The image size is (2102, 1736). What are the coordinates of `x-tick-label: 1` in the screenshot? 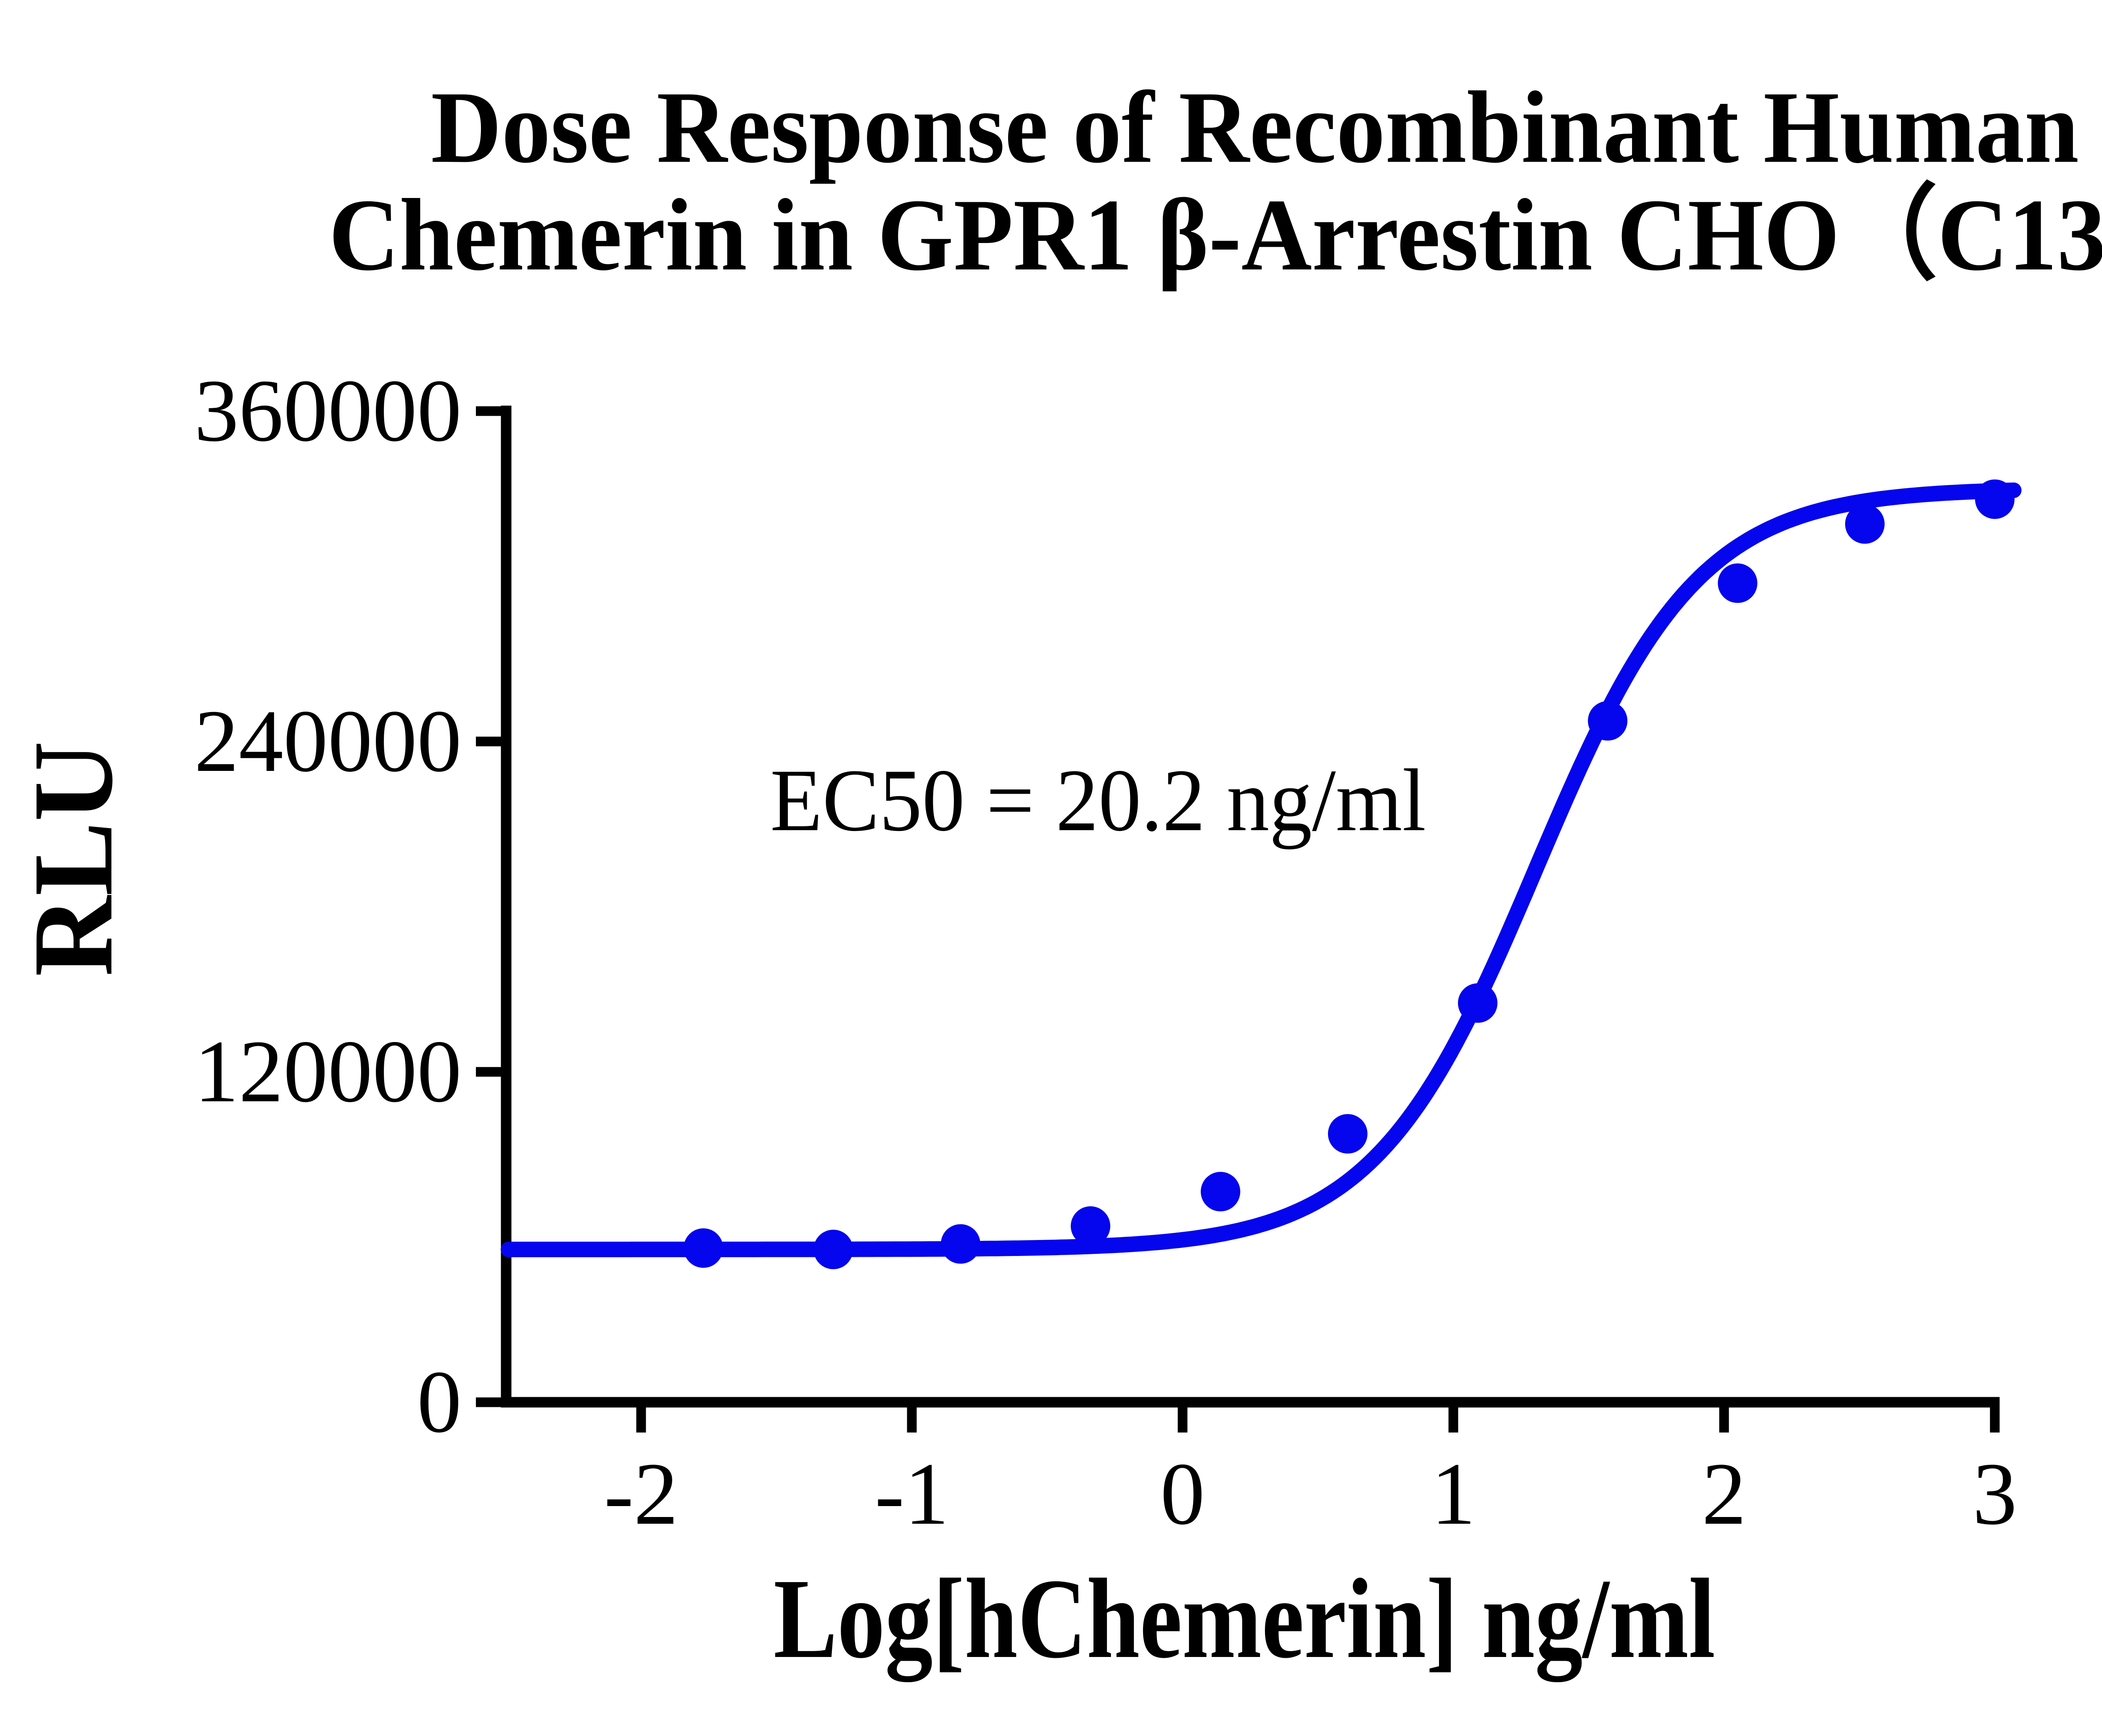 It's located at (1453, 1493).